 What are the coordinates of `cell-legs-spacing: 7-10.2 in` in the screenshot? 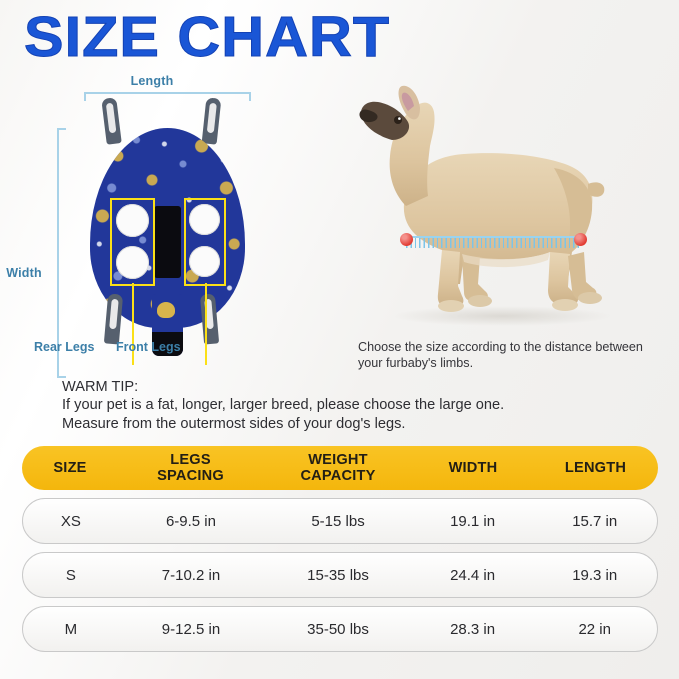 It's located at (191, 575).